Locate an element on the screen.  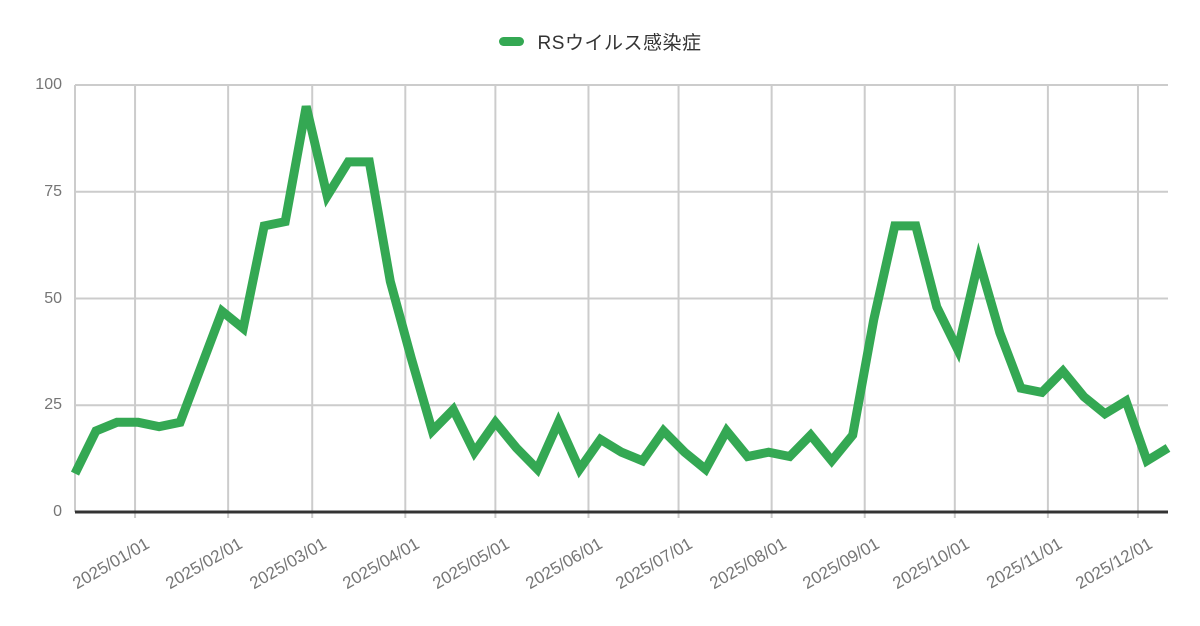
y-axis-tick-label: 75 is located at coordinates (53, 191).